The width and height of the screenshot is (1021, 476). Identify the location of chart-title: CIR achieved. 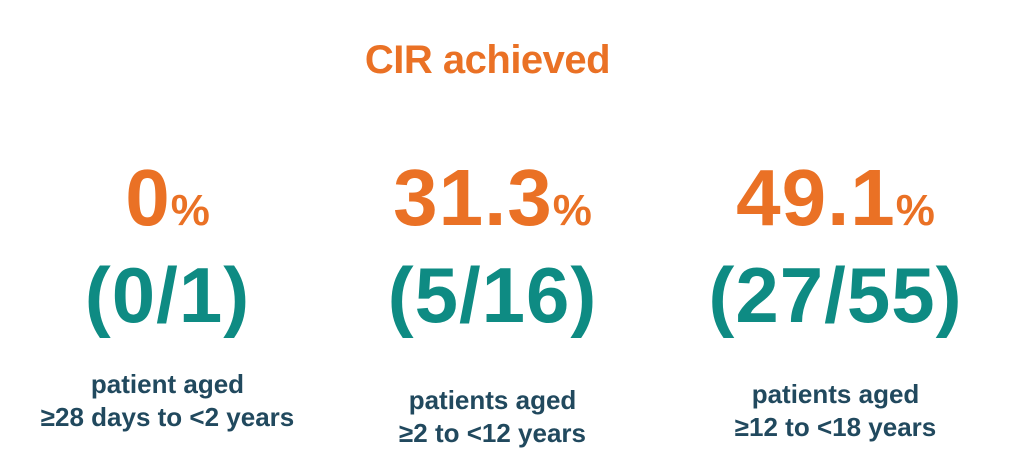
(487, 60).